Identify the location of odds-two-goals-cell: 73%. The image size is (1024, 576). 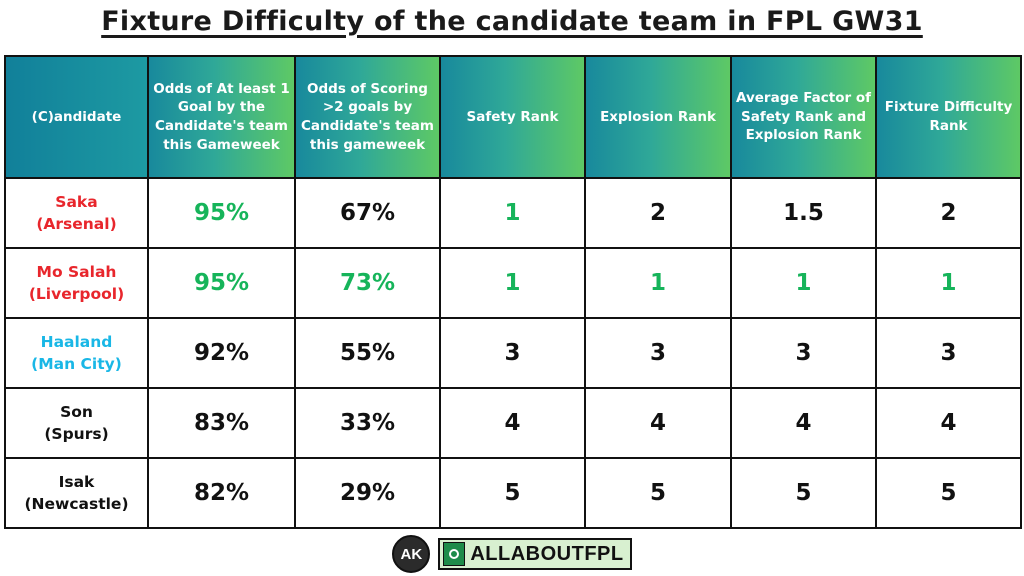
(367, 283).